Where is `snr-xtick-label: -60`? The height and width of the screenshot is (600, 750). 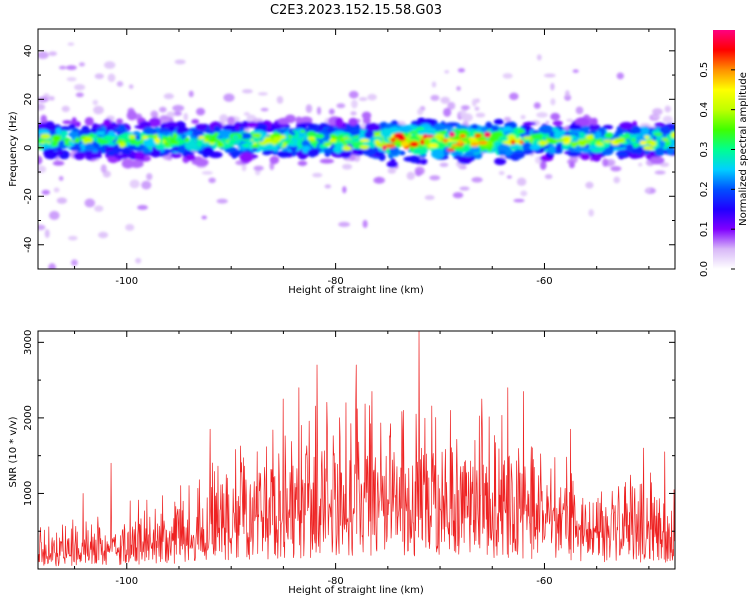
snr-xtick-label: -60 is located at coordinates (544, 581).